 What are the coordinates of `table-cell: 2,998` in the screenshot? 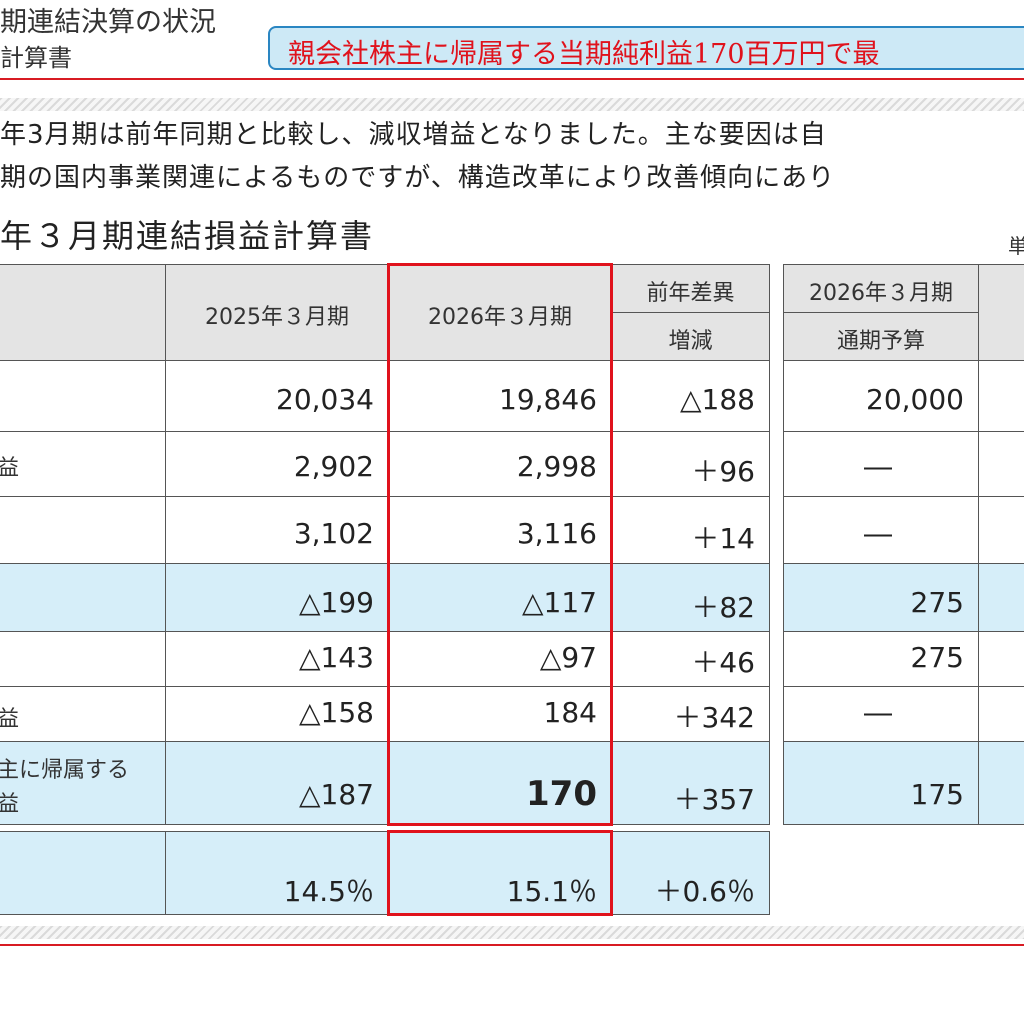 It's located at (500, 464).